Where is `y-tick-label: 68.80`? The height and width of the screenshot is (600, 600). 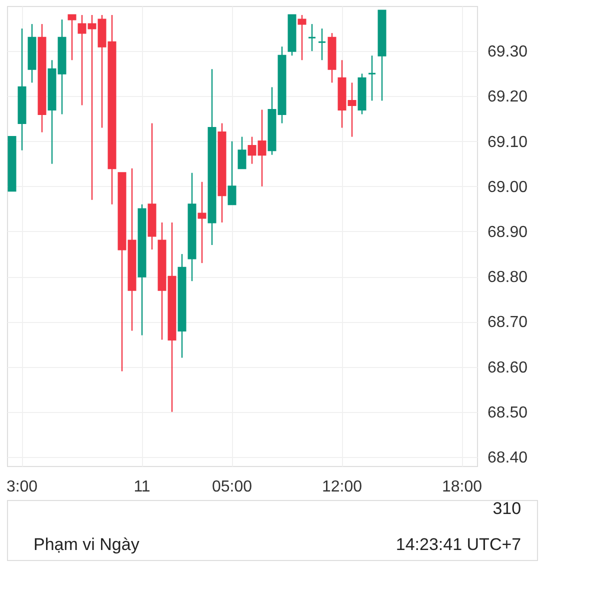 y-tick-label: 68.80 is located at coordinates (508, 277).